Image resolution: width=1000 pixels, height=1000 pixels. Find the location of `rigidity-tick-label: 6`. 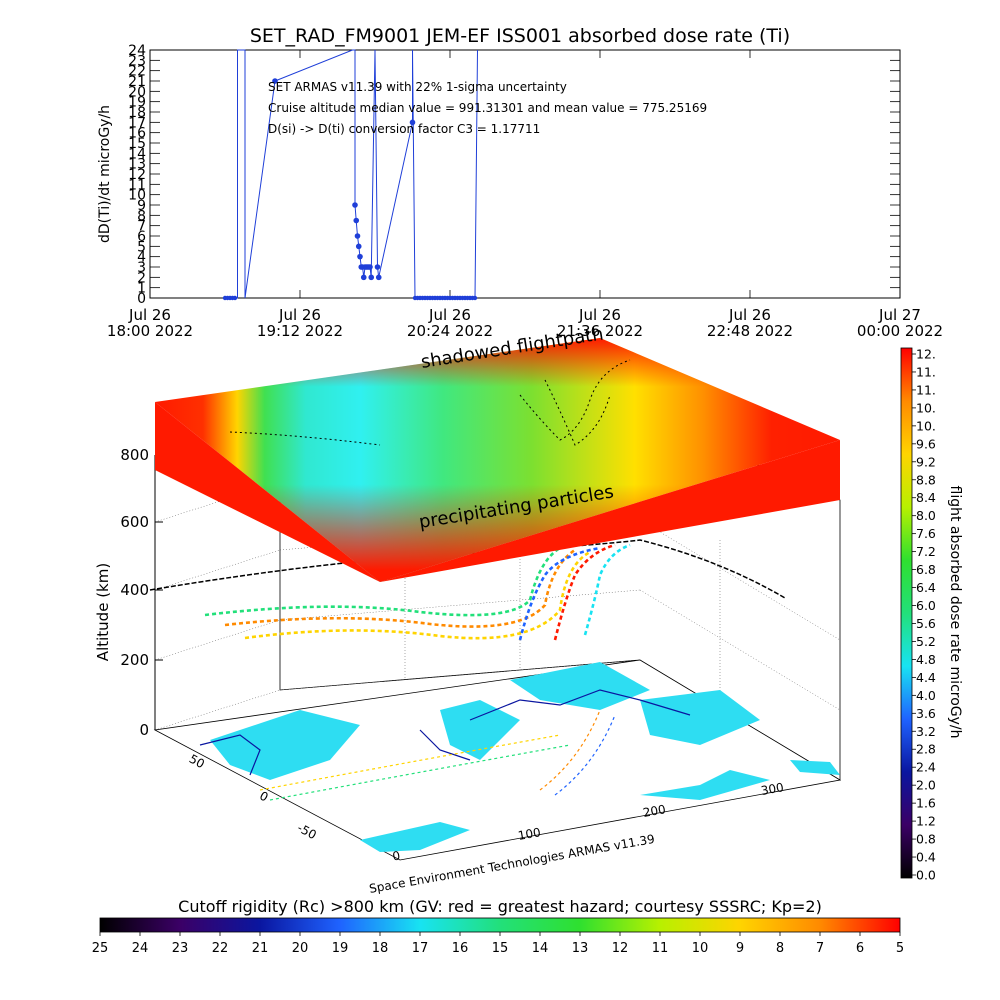

rigidity-tick-label: 6 is located at coordinates (860, 948).